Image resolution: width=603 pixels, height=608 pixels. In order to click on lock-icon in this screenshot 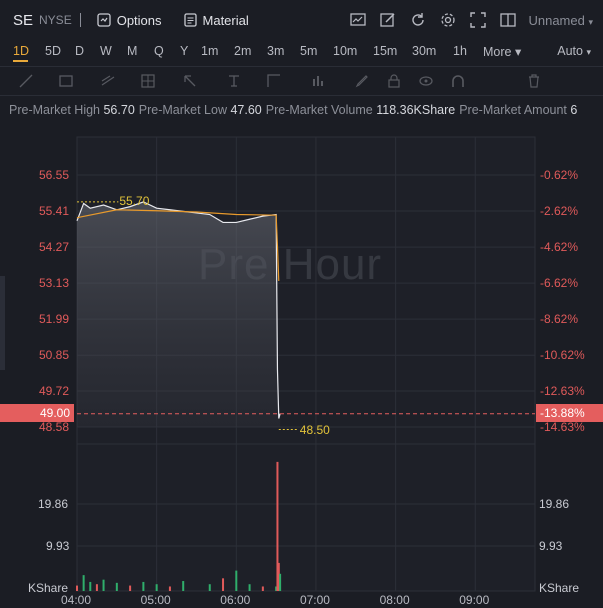, I will do `click(394, 81)`.